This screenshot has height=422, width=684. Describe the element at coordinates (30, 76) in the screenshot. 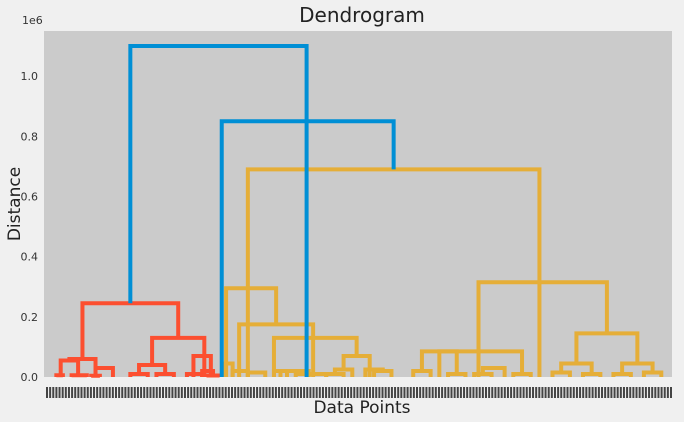

I see `y-tick-label: 1.0` at that location.